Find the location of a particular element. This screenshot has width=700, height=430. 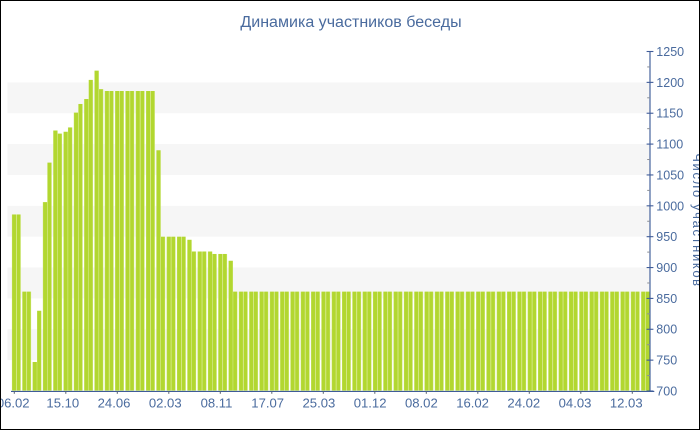

svg-text: 08.02 is located at coordinates (421, 403).